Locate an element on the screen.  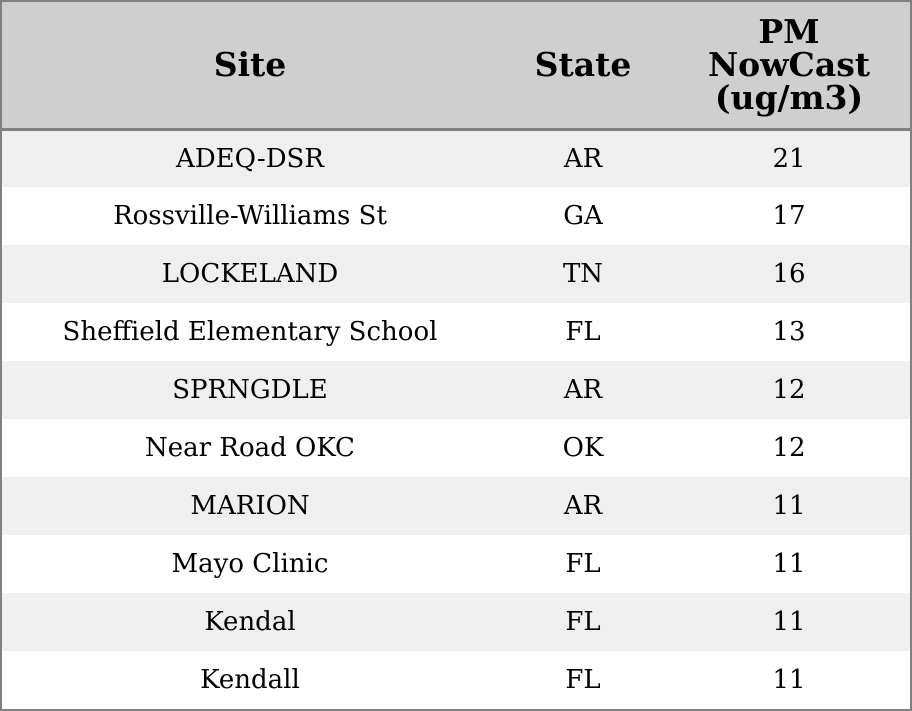
table-row: SPRNGDLE AR 12 is located at coordinates (456, 390).